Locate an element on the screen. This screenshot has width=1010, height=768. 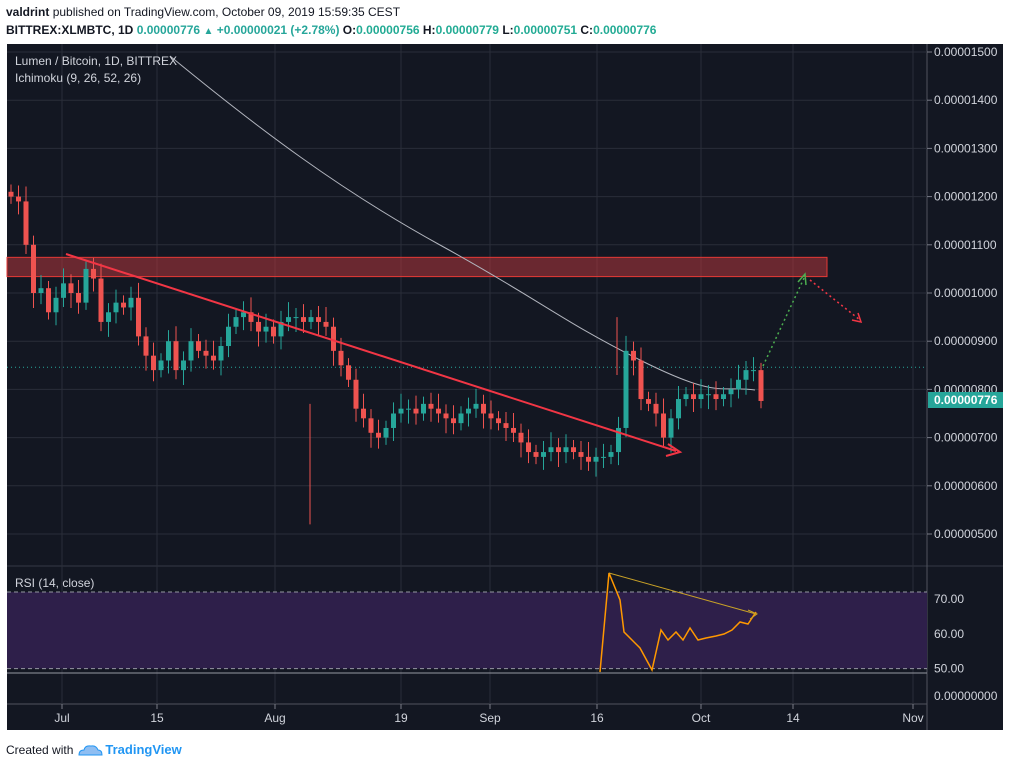
resistance-rect is located at coordinates (417, 267).